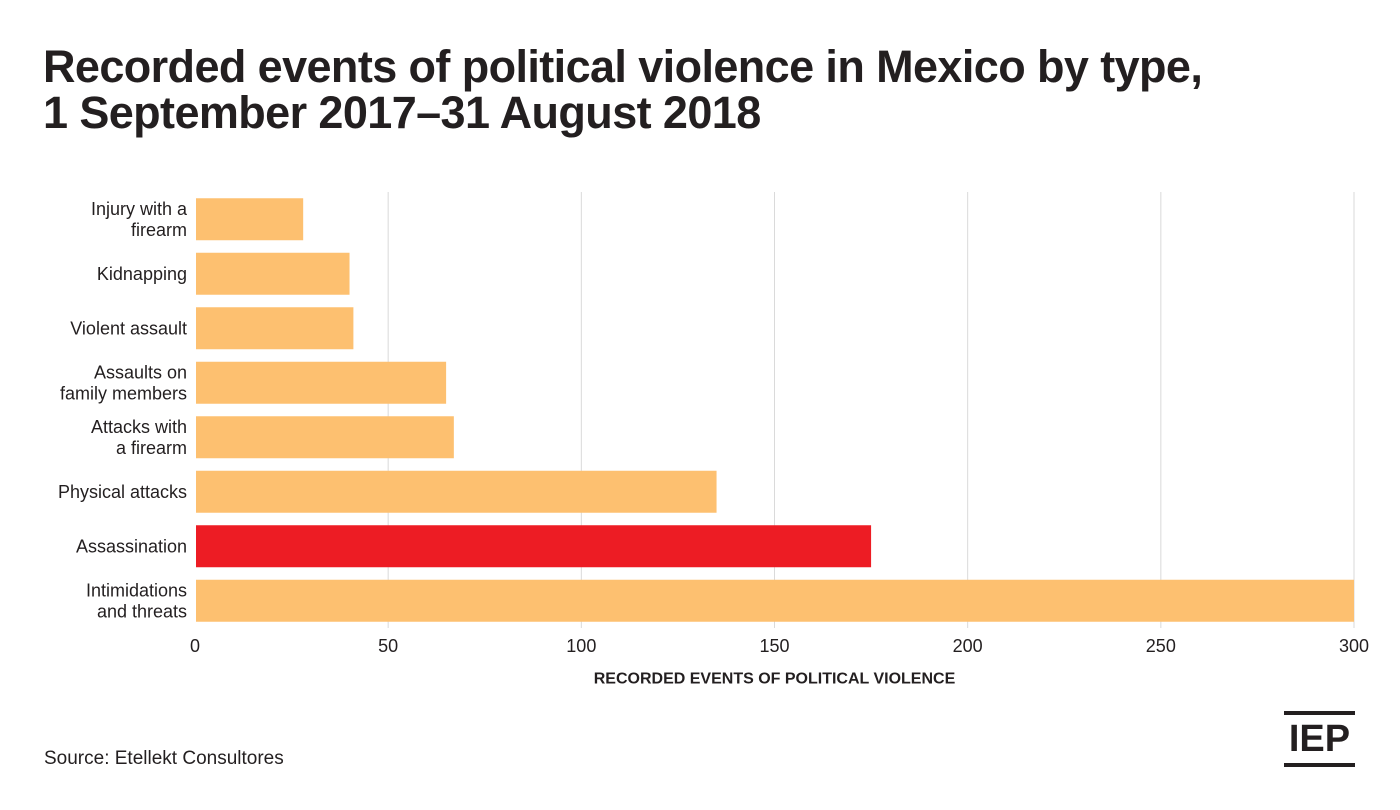 The image size is (1400, 810). I want to click on x-tick-label-100: 100, so click(581, 646).